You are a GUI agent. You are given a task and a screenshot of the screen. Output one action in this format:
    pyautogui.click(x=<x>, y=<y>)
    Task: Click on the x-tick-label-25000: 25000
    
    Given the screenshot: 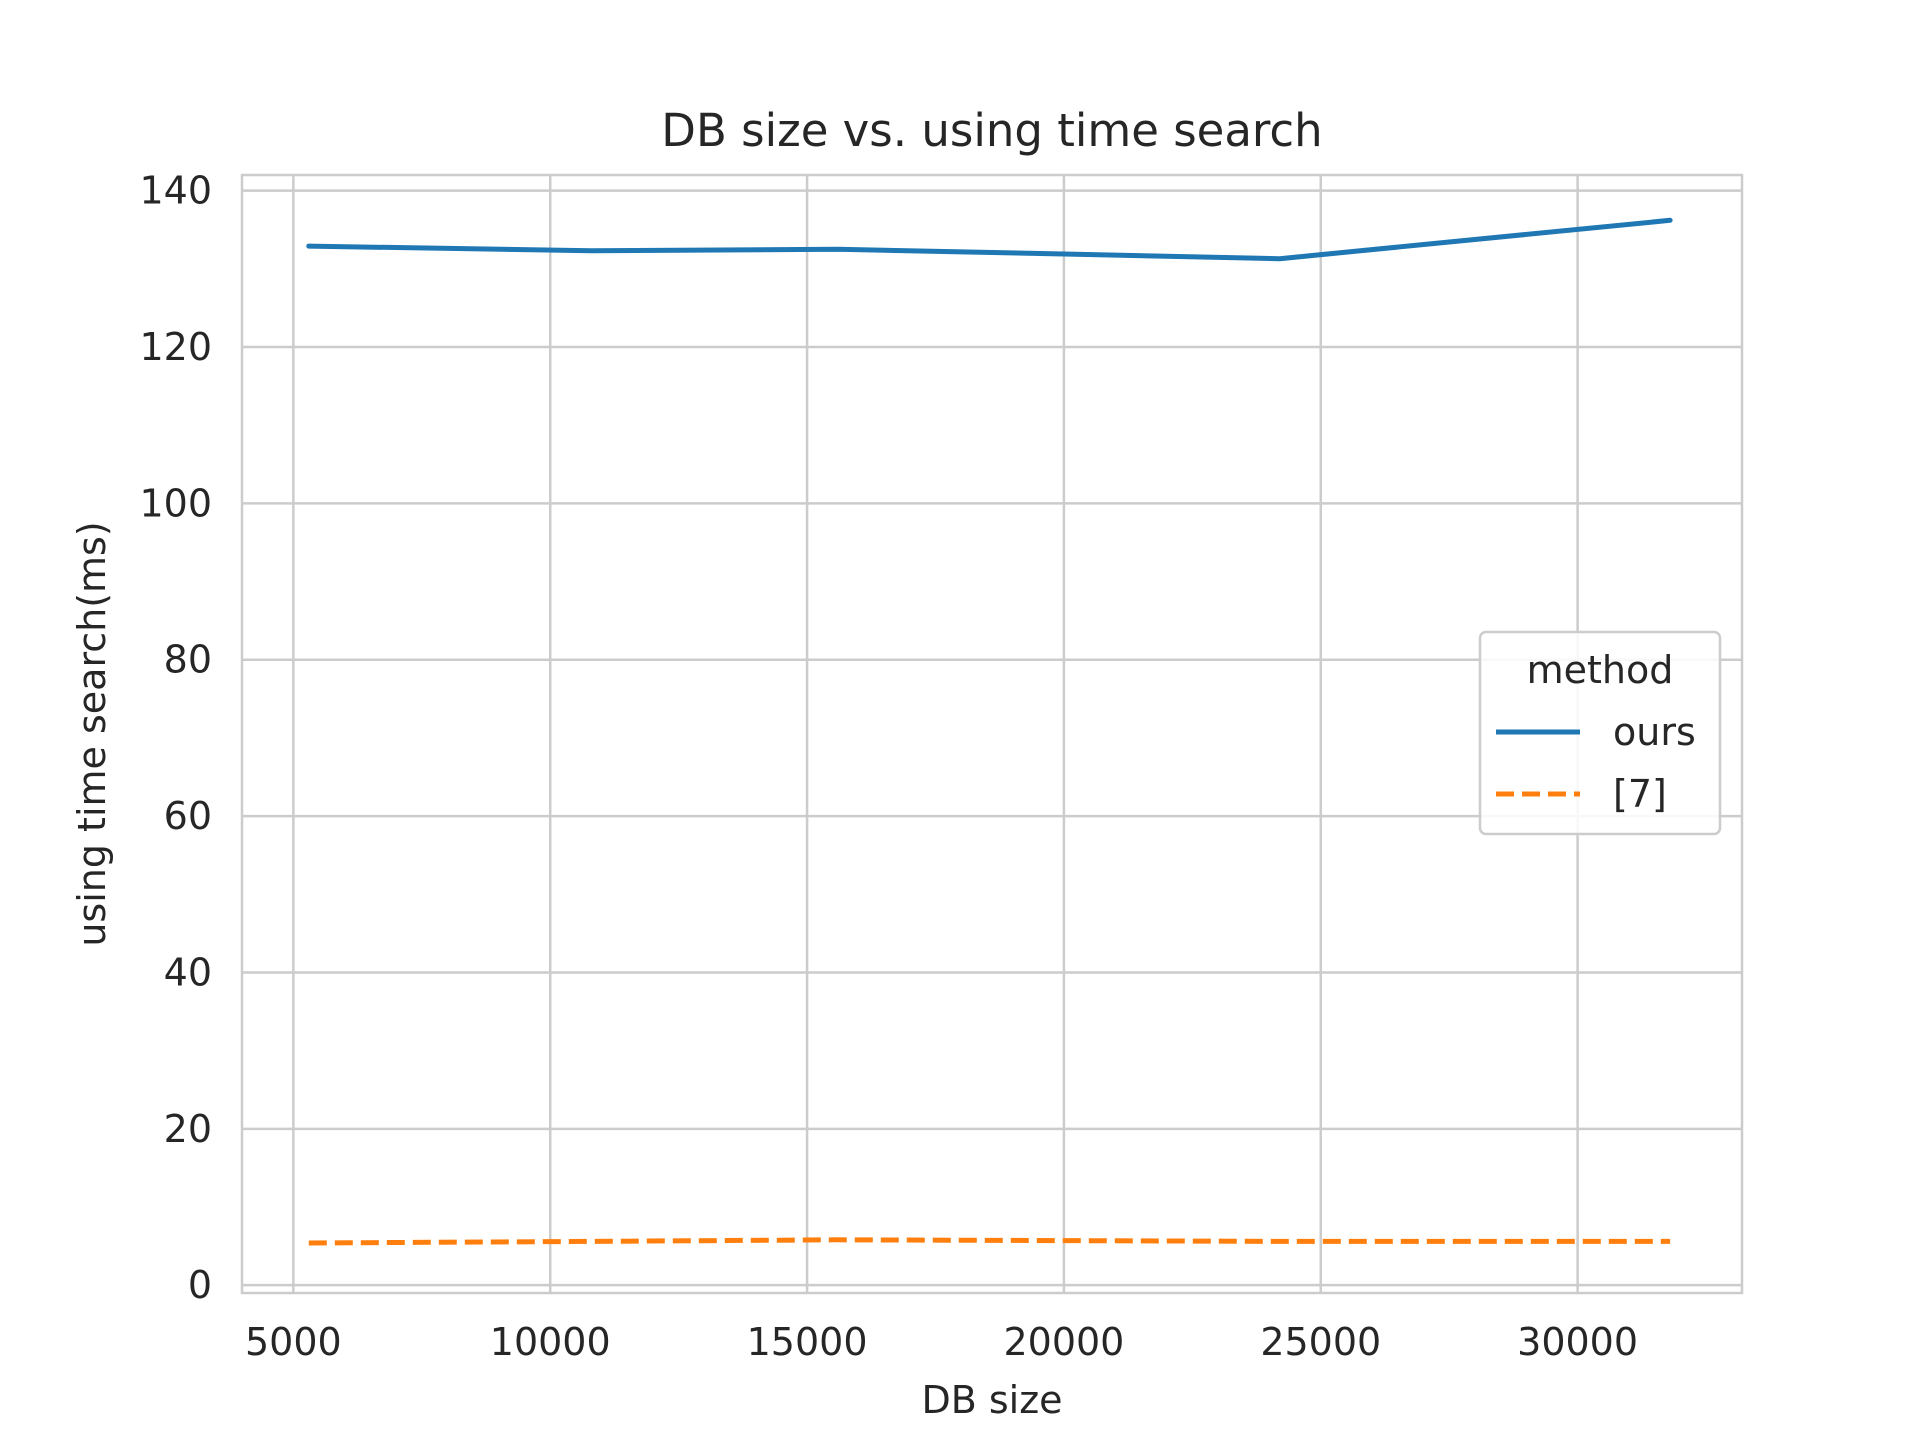 What is the action you would take?
    pyautogui.click(x=1320, y=1342)
    